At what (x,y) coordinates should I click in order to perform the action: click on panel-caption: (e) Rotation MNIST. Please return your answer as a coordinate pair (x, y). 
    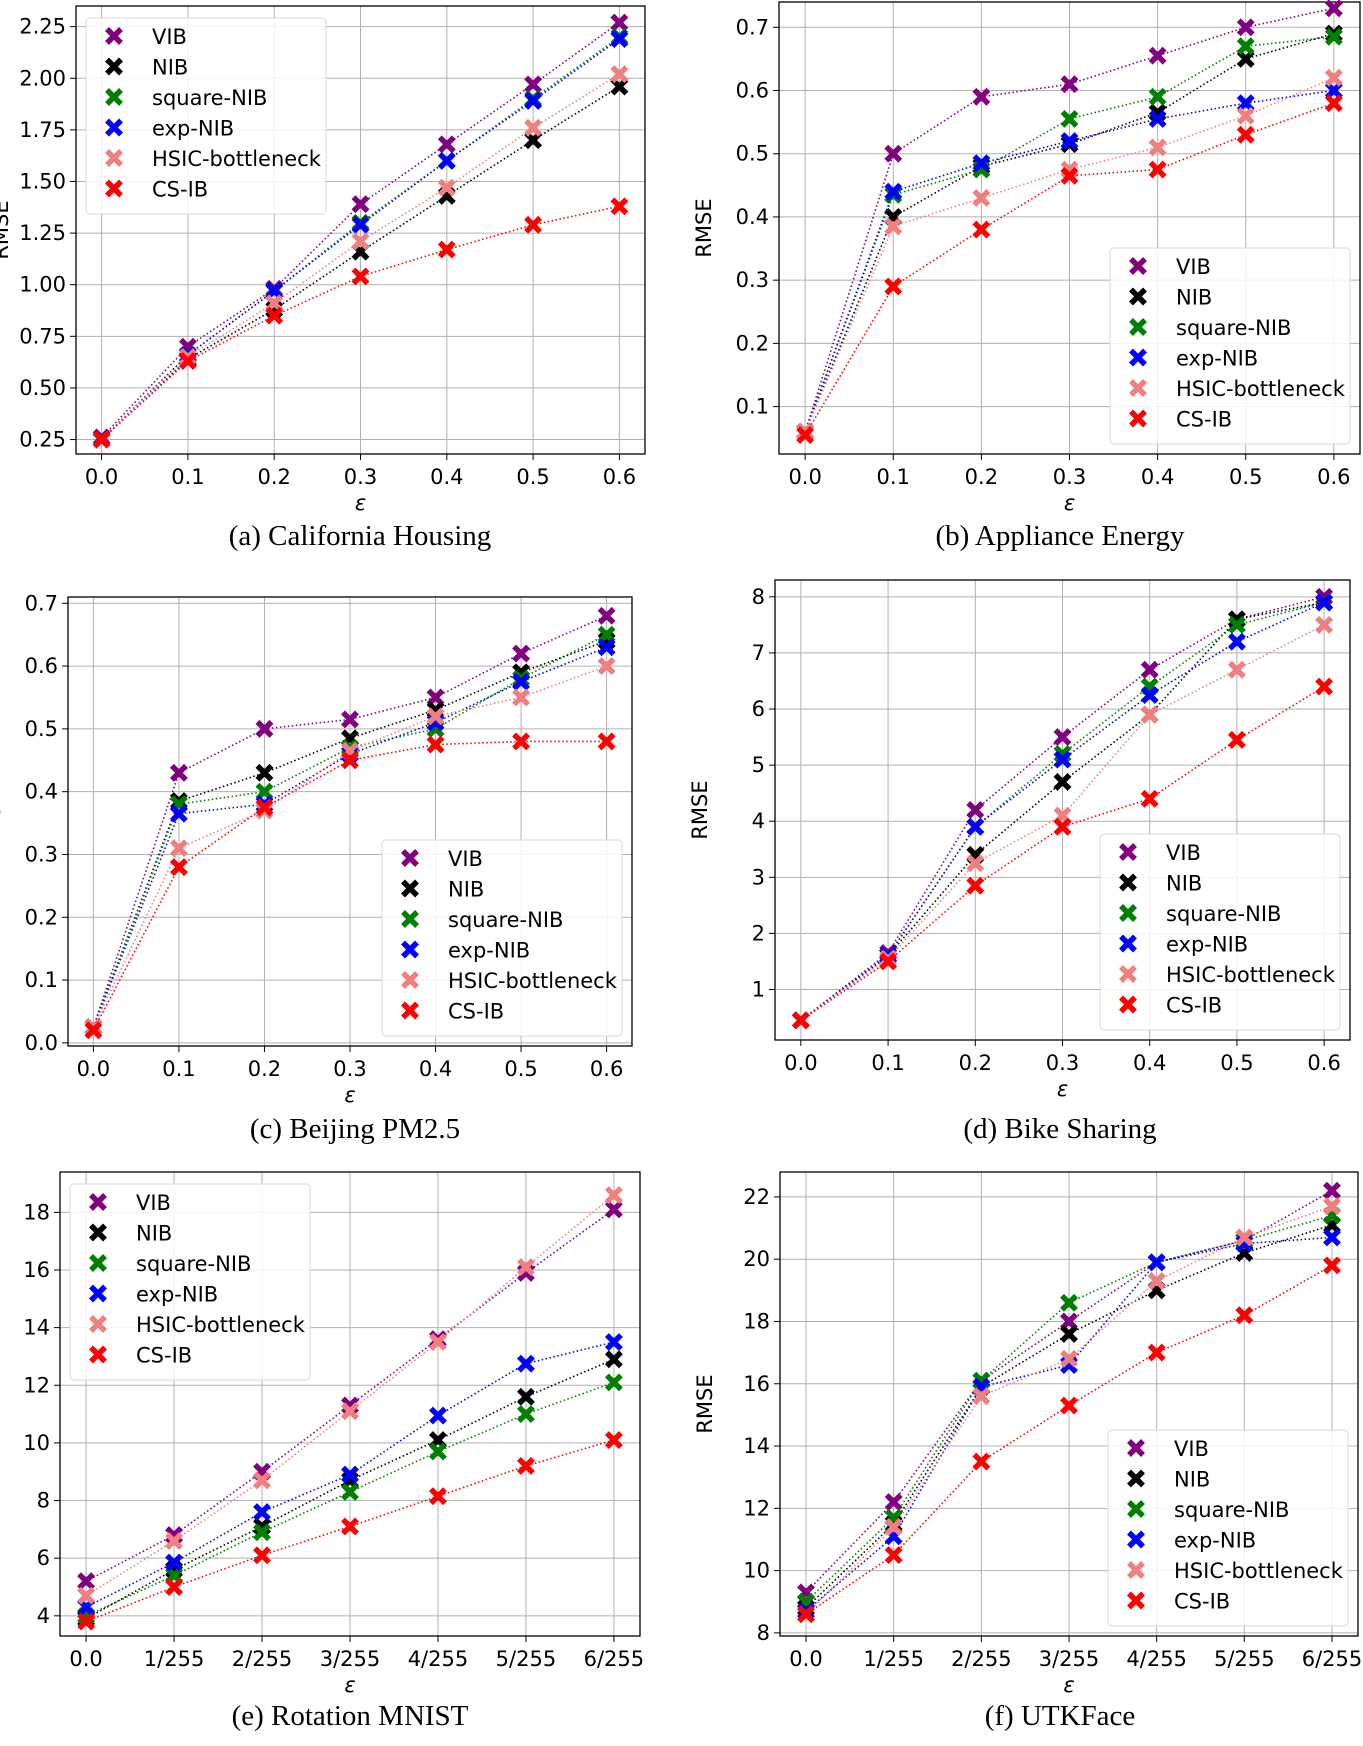
    Looking at the image, I should click on (350, 1716).